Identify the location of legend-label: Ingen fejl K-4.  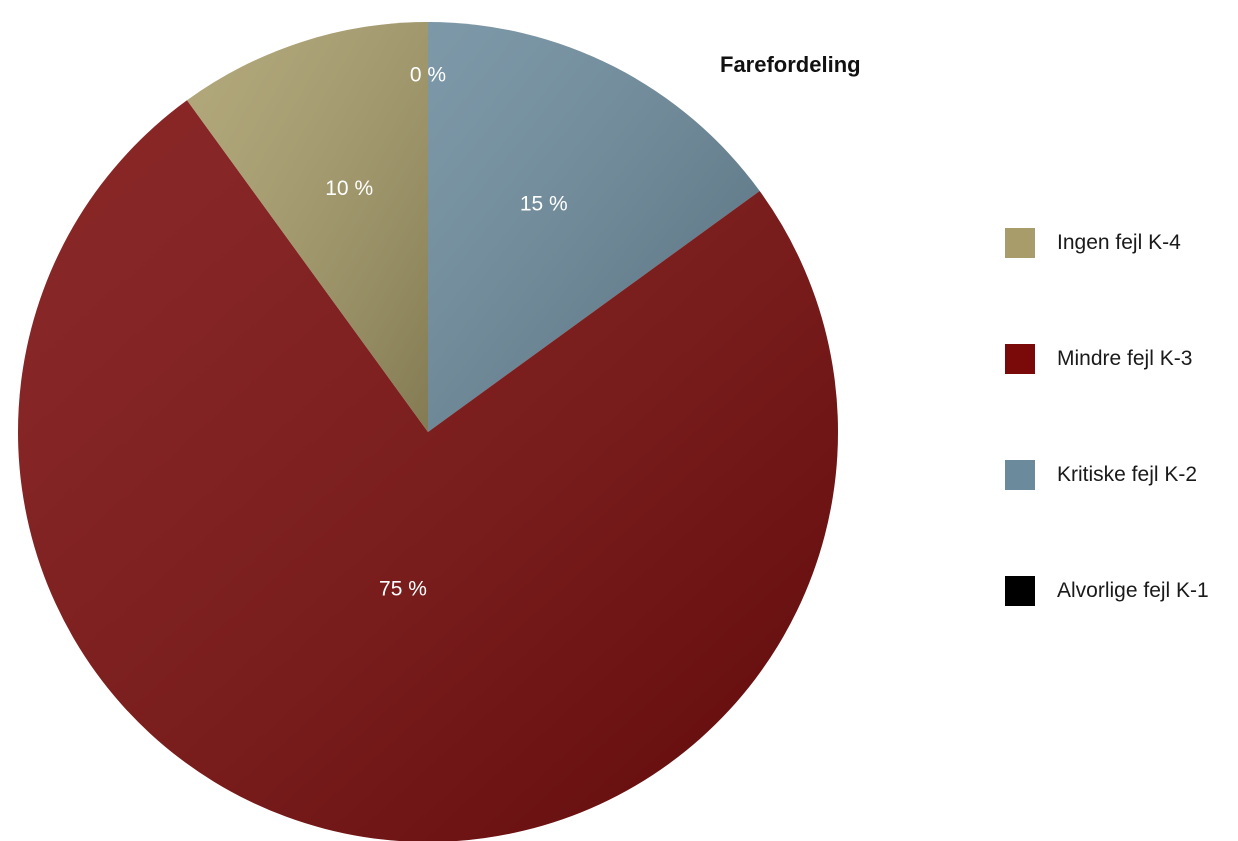
(1119, 242).